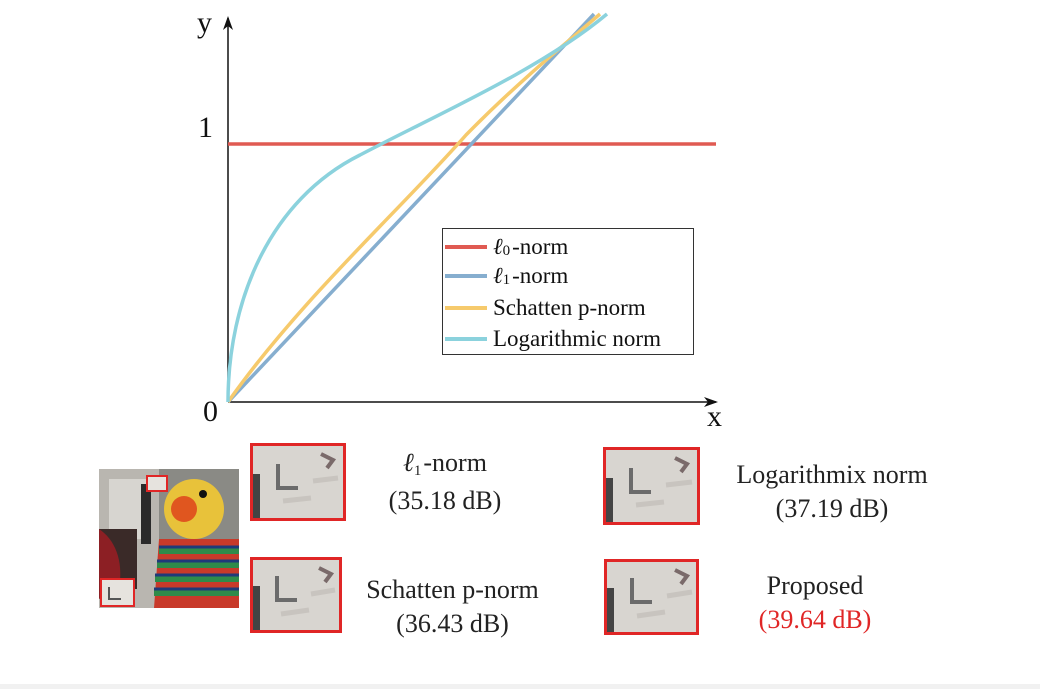 This screenshot has width=1040, height=689. I want to click on legend-entry-l1: ℓ 1 -norm, so click(506, 276).